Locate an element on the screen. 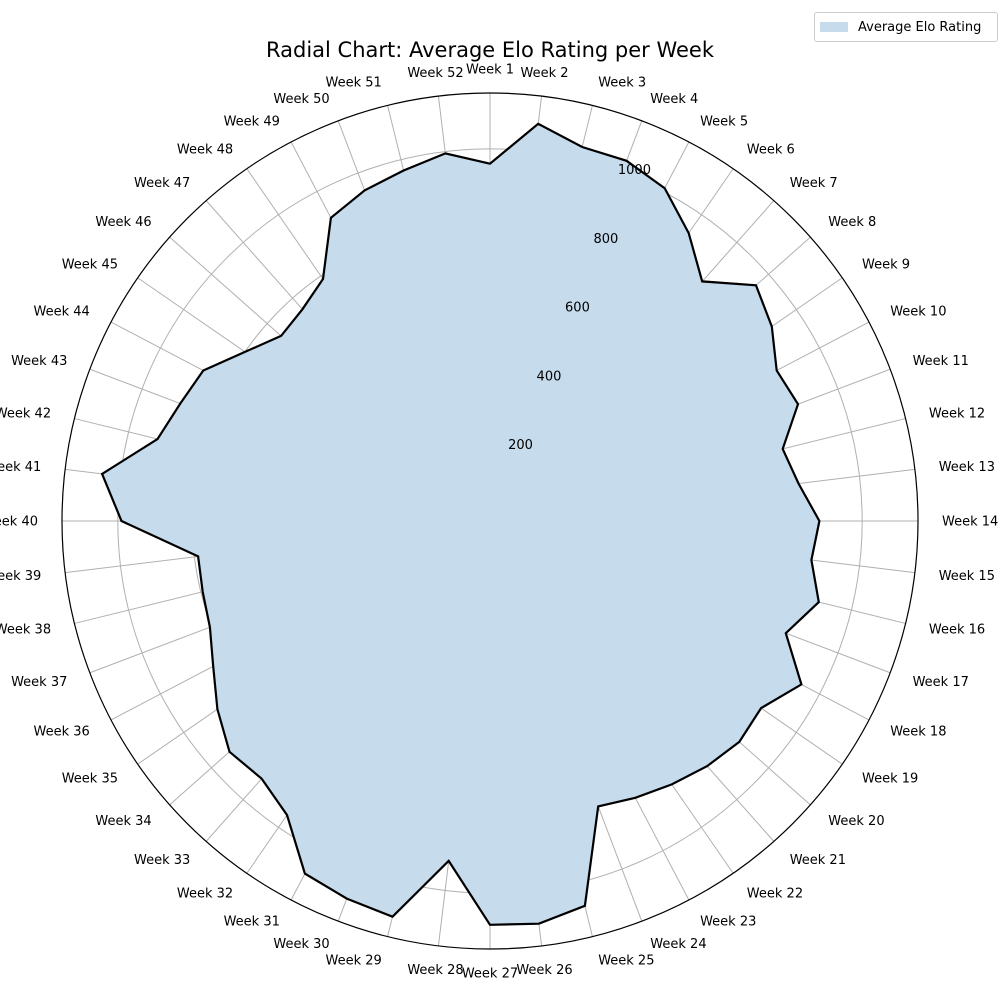 The height and width of the screenshot is (1000, 1000). category-label: Week 20 is located at coordinates (856, 821).